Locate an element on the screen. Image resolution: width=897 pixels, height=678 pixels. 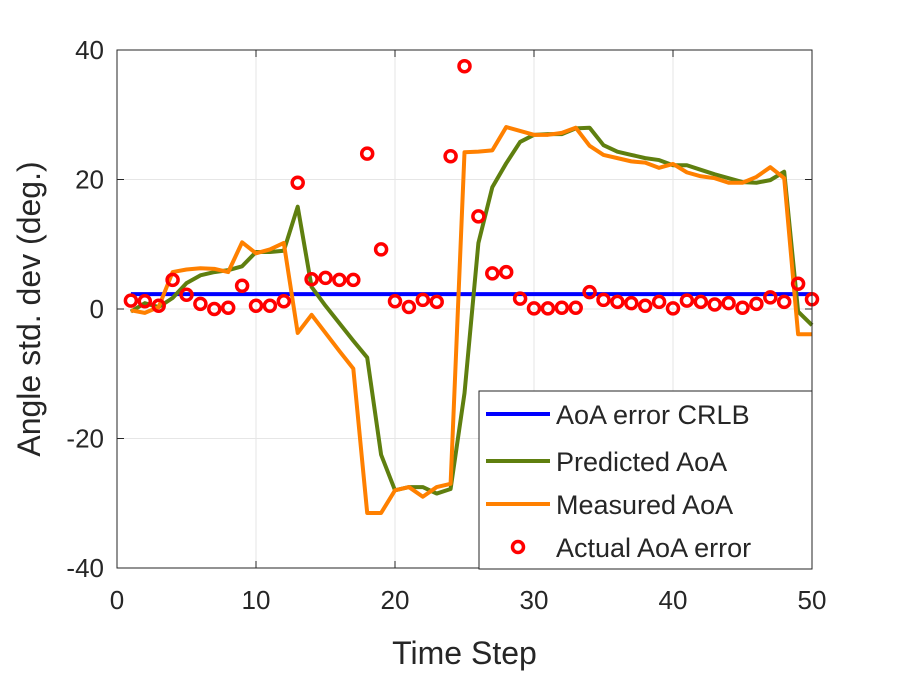
y-axis-label: Angle std. dev (deg.) is located at coordinates (29, 308).